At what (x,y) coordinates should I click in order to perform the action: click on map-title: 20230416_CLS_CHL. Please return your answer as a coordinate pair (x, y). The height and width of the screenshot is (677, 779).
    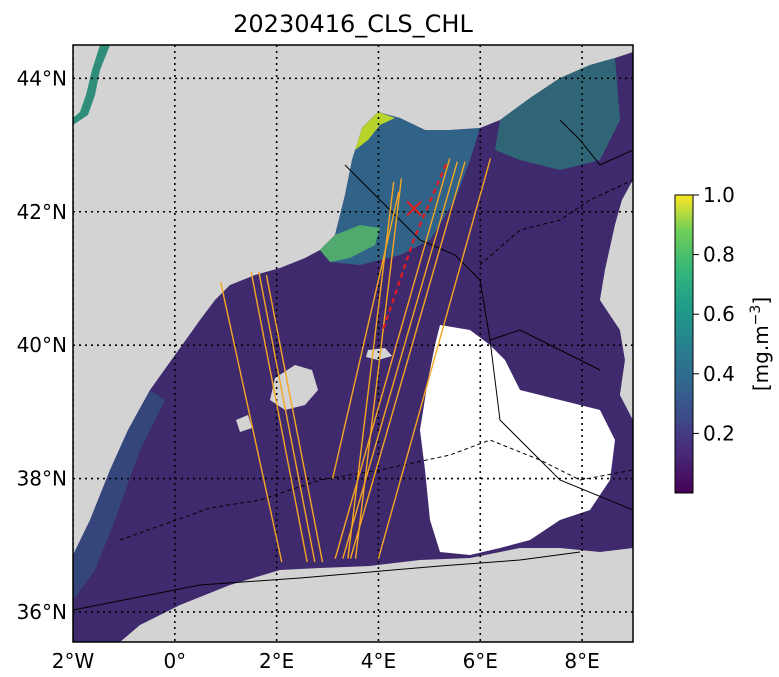
    Looking at the image, I should click on (353, 24).